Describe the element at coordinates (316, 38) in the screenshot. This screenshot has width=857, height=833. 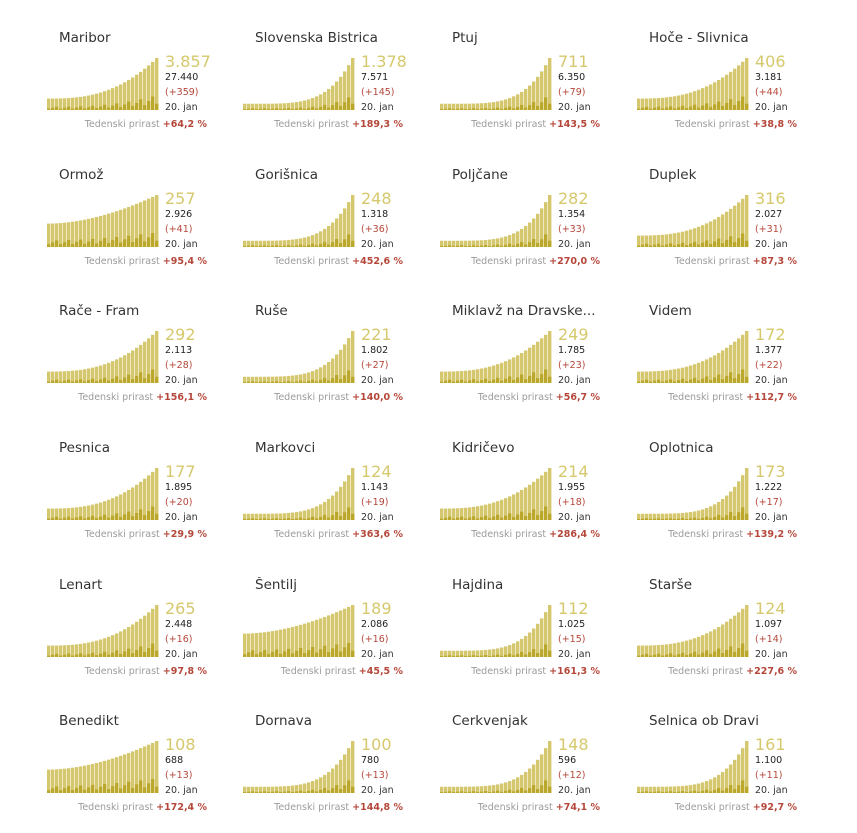
I see `panel-title: Slovenska Bistrica` at that location.